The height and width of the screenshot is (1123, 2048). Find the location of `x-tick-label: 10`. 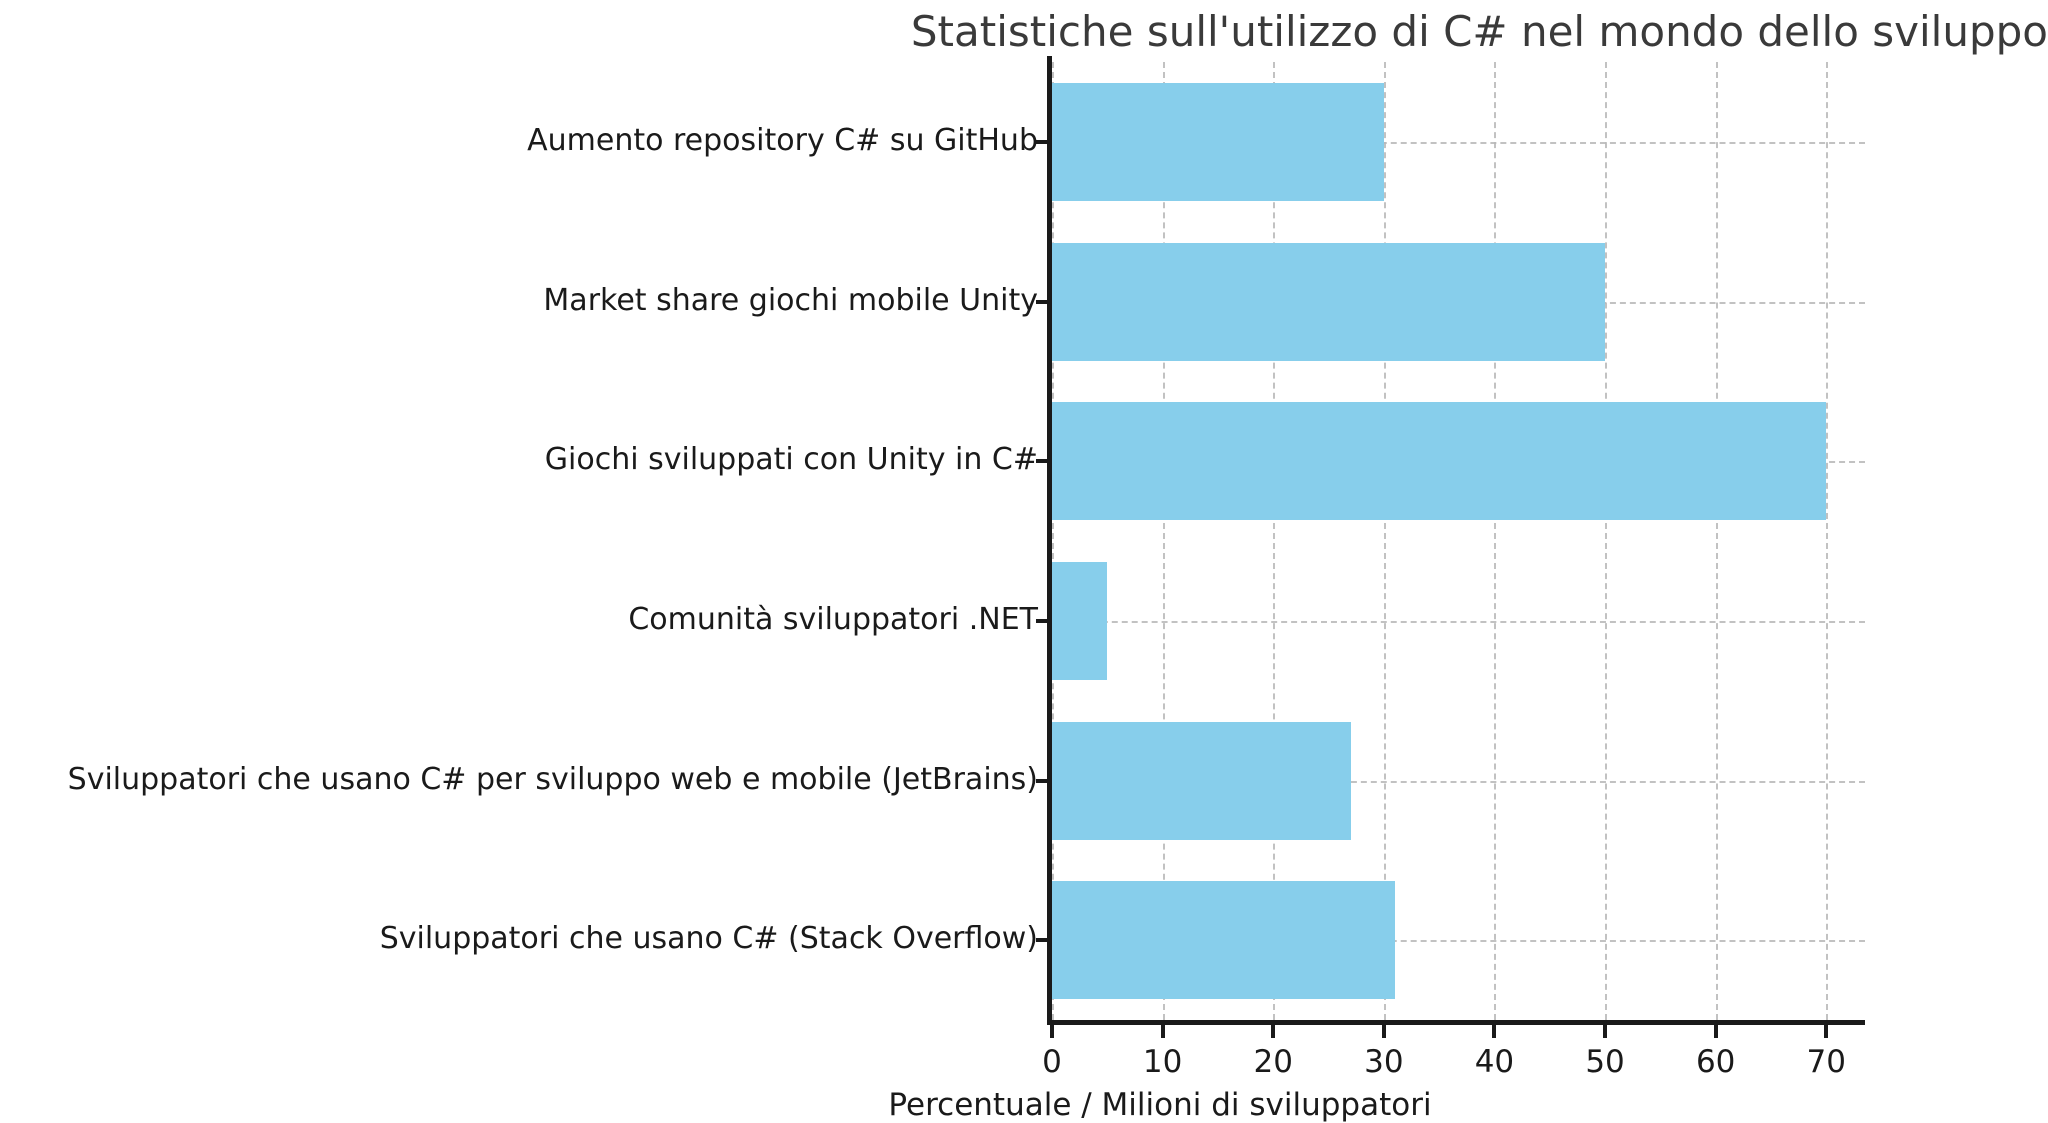

x-tick-label: 10 is located at coordinates (1162, 1062).